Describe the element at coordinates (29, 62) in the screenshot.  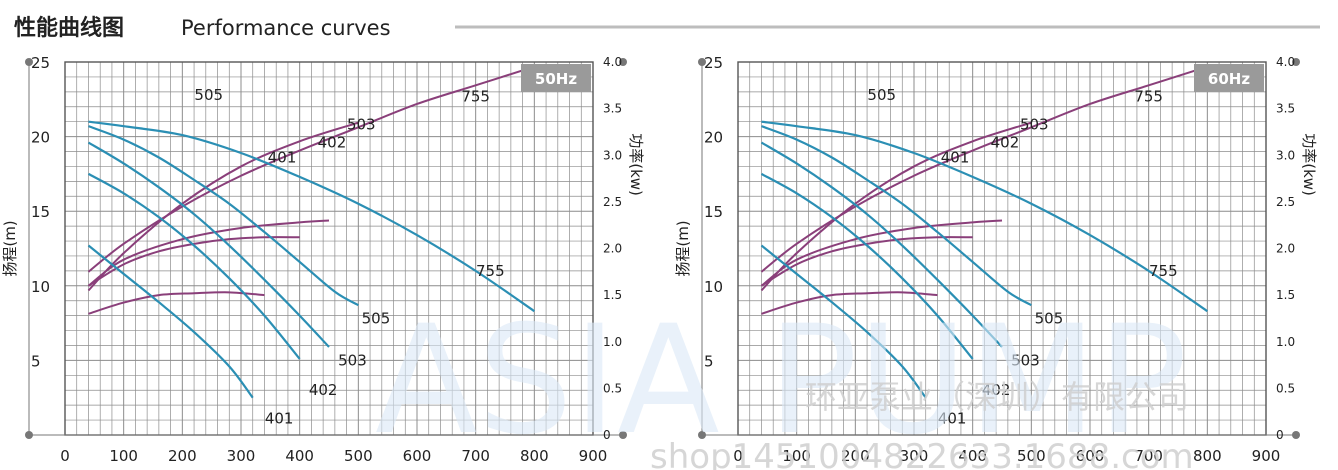
I see `y-axis-end-dot` at that location.